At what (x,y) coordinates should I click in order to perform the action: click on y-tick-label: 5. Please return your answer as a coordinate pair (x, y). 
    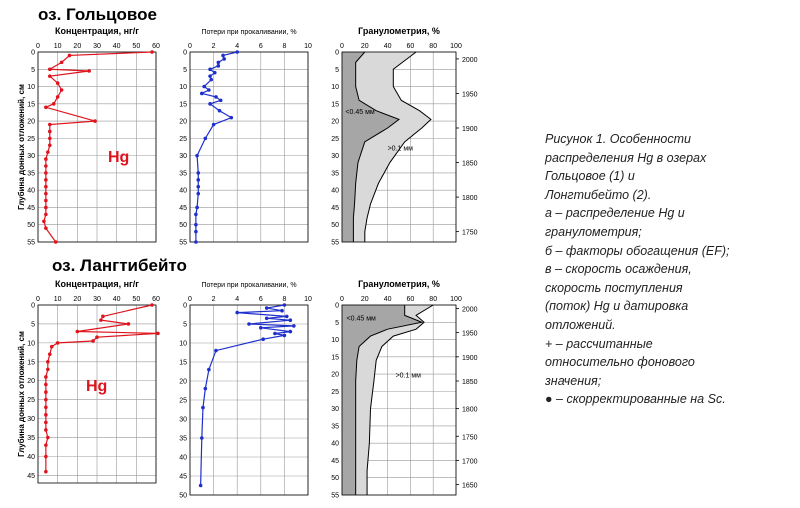
    Looking at the image, I should click on (185, 325).